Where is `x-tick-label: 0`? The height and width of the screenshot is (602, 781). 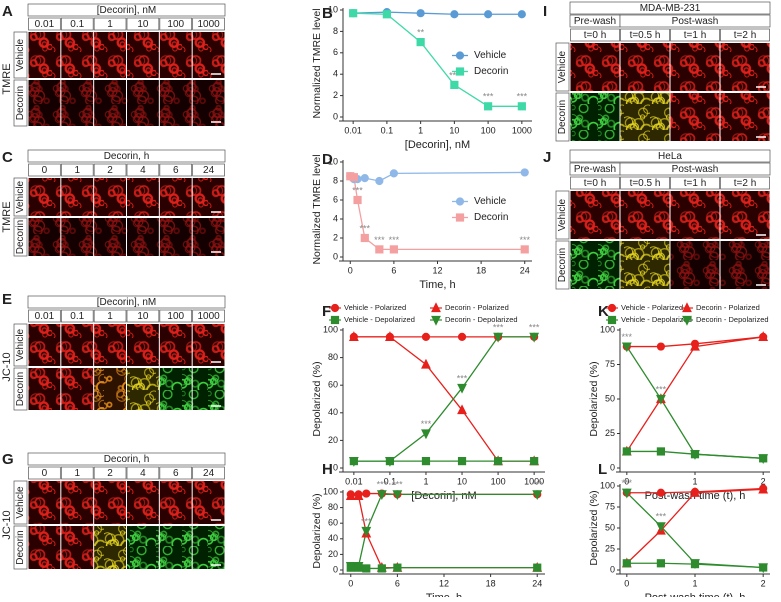 x-tick-label: 0 is located at coordinates (350, 270).